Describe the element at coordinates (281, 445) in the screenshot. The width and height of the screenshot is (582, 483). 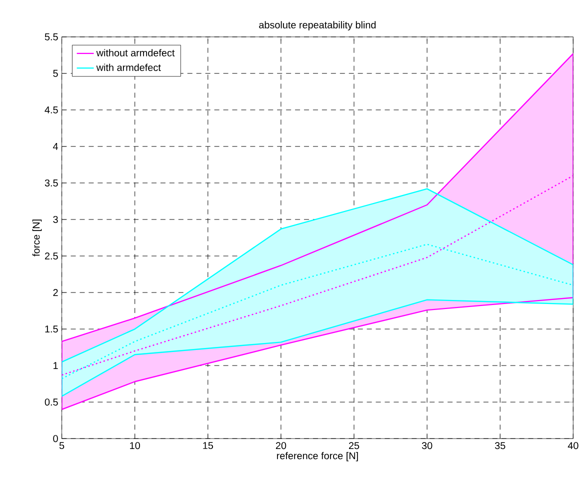
I see `x-tick-label: 20` at that location.